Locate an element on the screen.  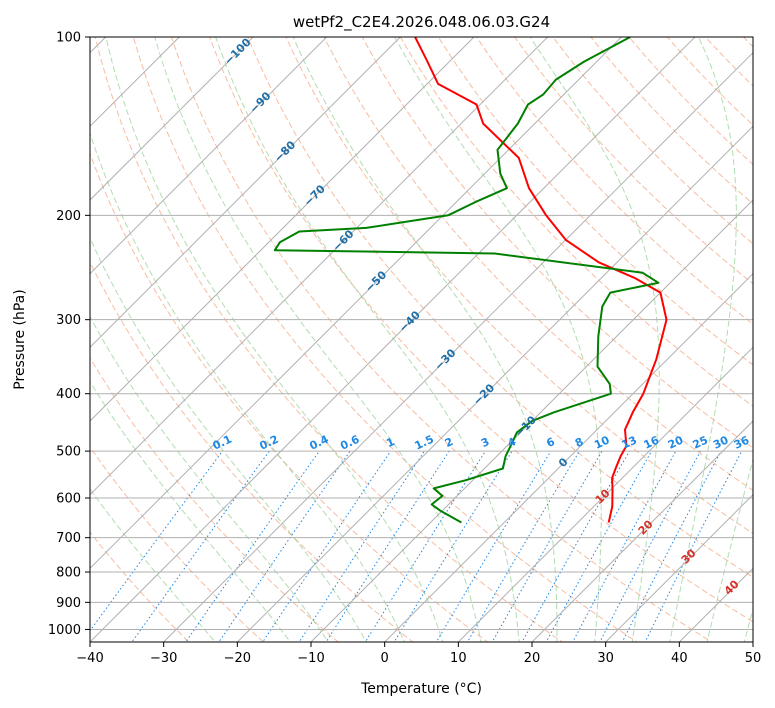
y-tick-label: 500 is located at coordinates (68, 452).